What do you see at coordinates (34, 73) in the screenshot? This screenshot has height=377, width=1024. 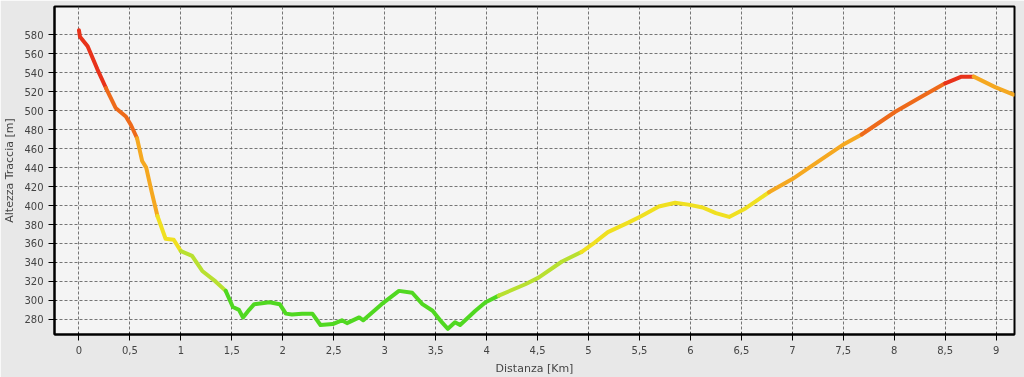 I see `y-tick-label: 540` at bounding box center [34, 73].